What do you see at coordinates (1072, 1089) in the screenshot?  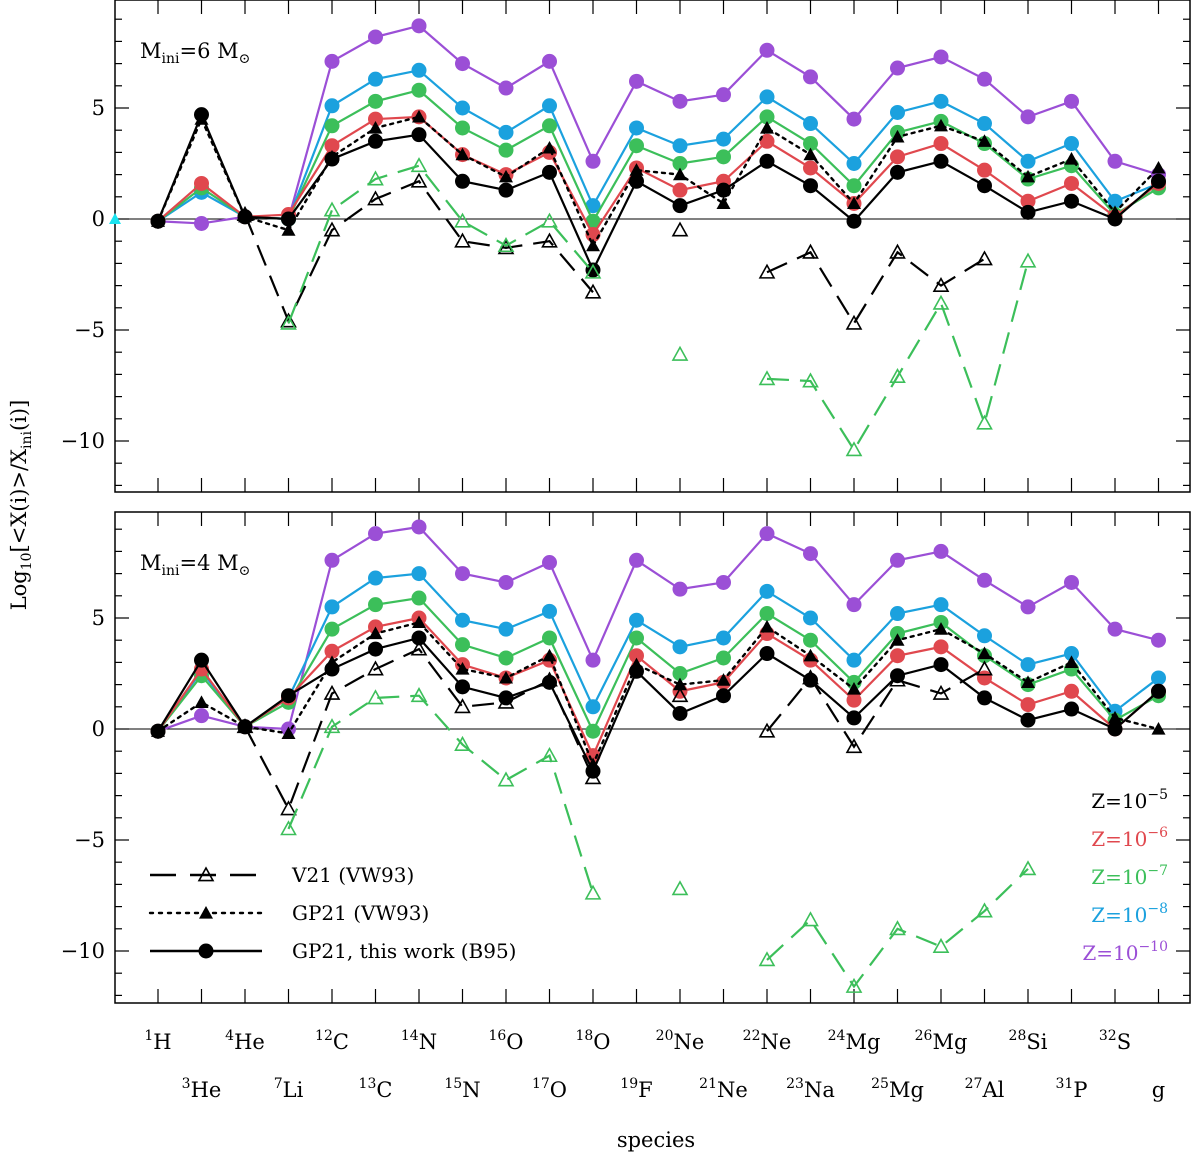 I see `species-label: 31P` at bounding box center [1072, 1089].